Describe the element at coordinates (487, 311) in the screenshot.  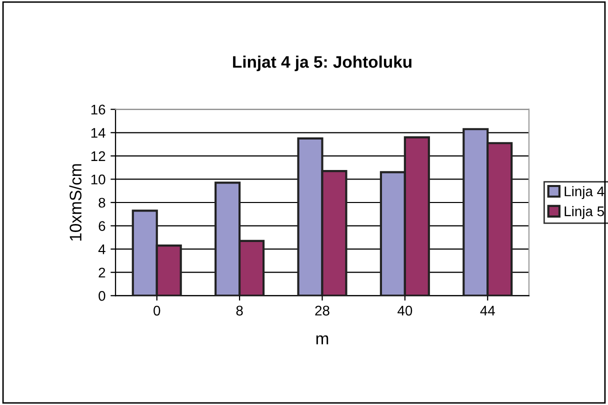
I see `x-tick-label: 44` at that location.